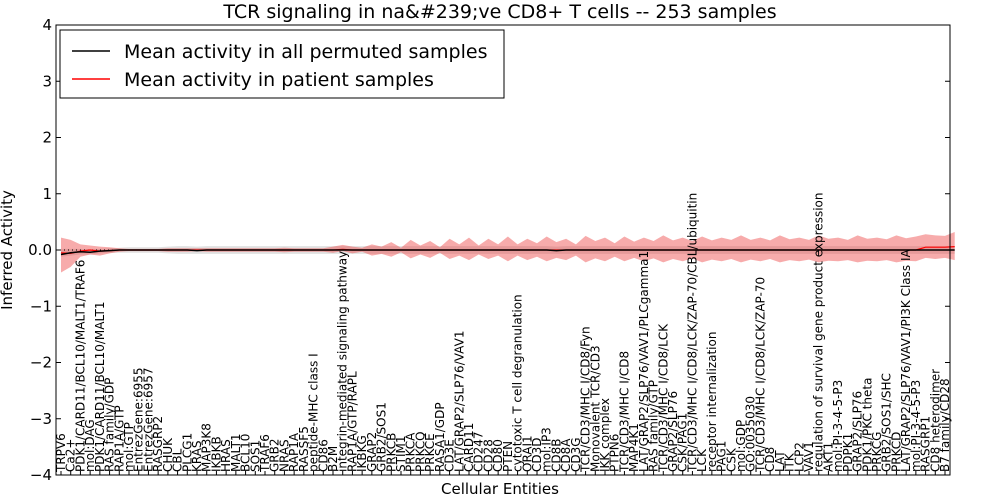  Describe the element at coordinates (450, 455) in the screenshot. I see `entity-label: CD3E` at that location.